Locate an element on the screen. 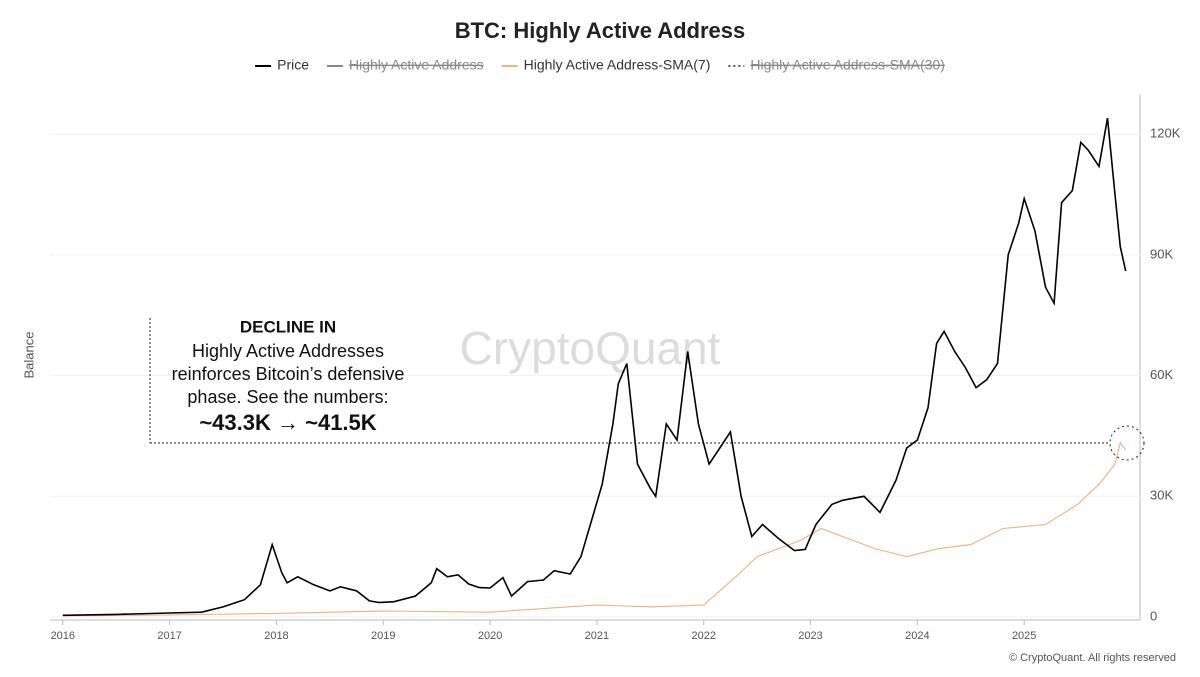 Image resolution: width=1200 pixels, height=677 pixels. annotation-text: reinforces Bitcoin’s defensive is located at coordinates (288, 374).